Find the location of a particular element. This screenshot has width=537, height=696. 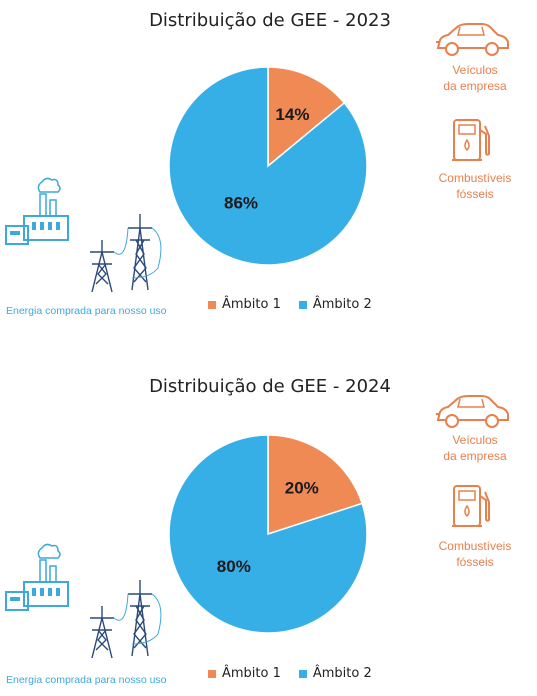

pie-chart-2024: 20% 80% is located at coordinates (268, 534).